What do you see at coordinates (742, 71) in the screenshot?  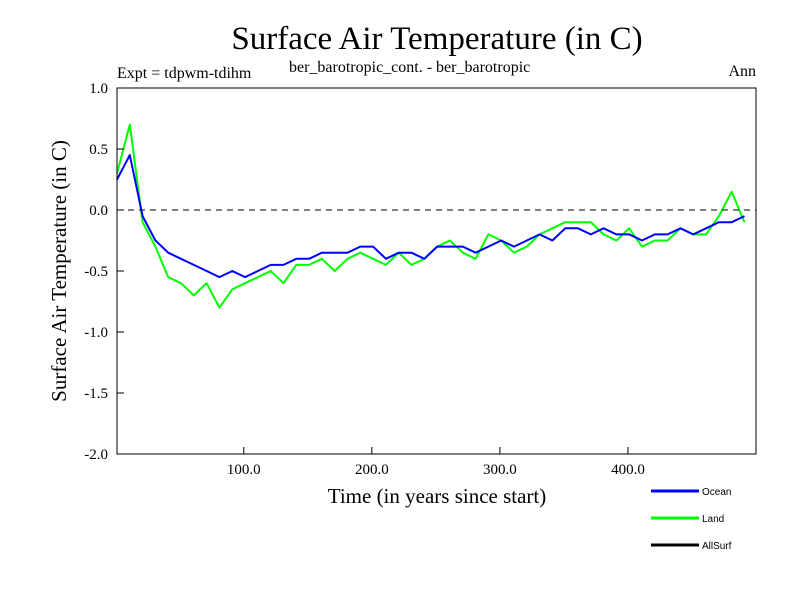 I see `period-label: Ann` at bounding box center [742, 71].